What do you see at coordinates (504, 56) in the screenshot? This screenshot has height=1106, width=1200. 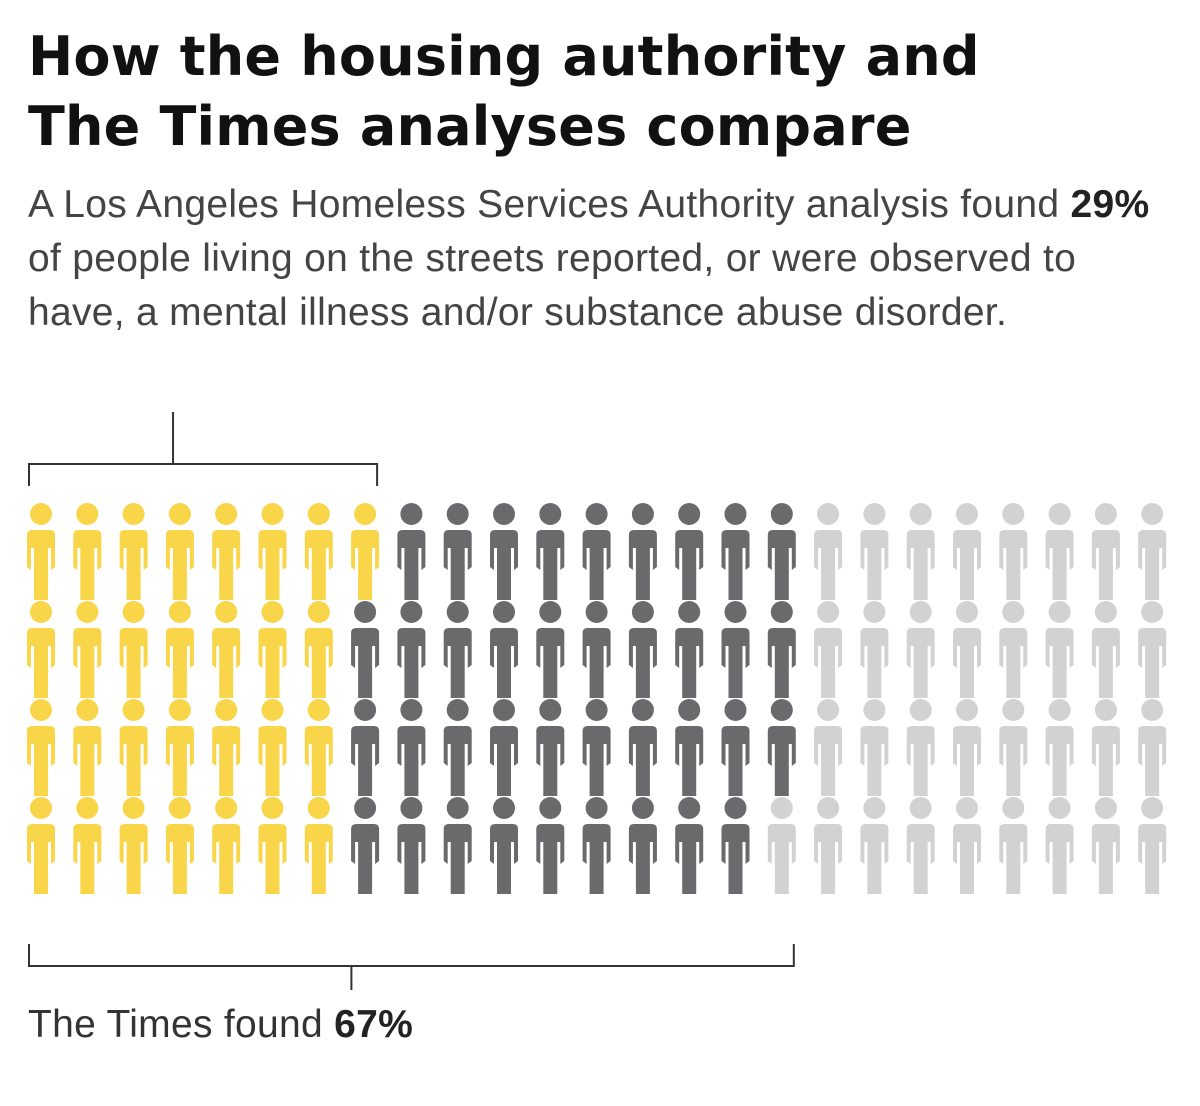 I see `title-line-1: How the housing authority and` at bounding box center [504, 56].